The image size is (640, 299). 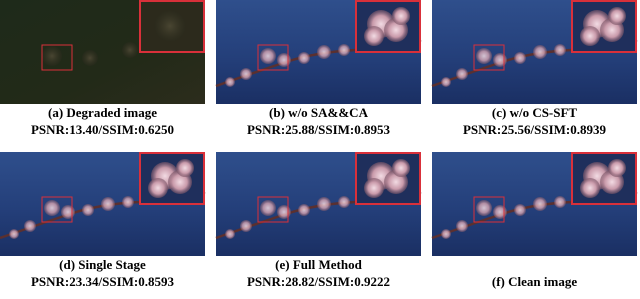 I want to click on metrics: PSNR:13.40/SSIM:0.6250, so click(x=102, y=129).